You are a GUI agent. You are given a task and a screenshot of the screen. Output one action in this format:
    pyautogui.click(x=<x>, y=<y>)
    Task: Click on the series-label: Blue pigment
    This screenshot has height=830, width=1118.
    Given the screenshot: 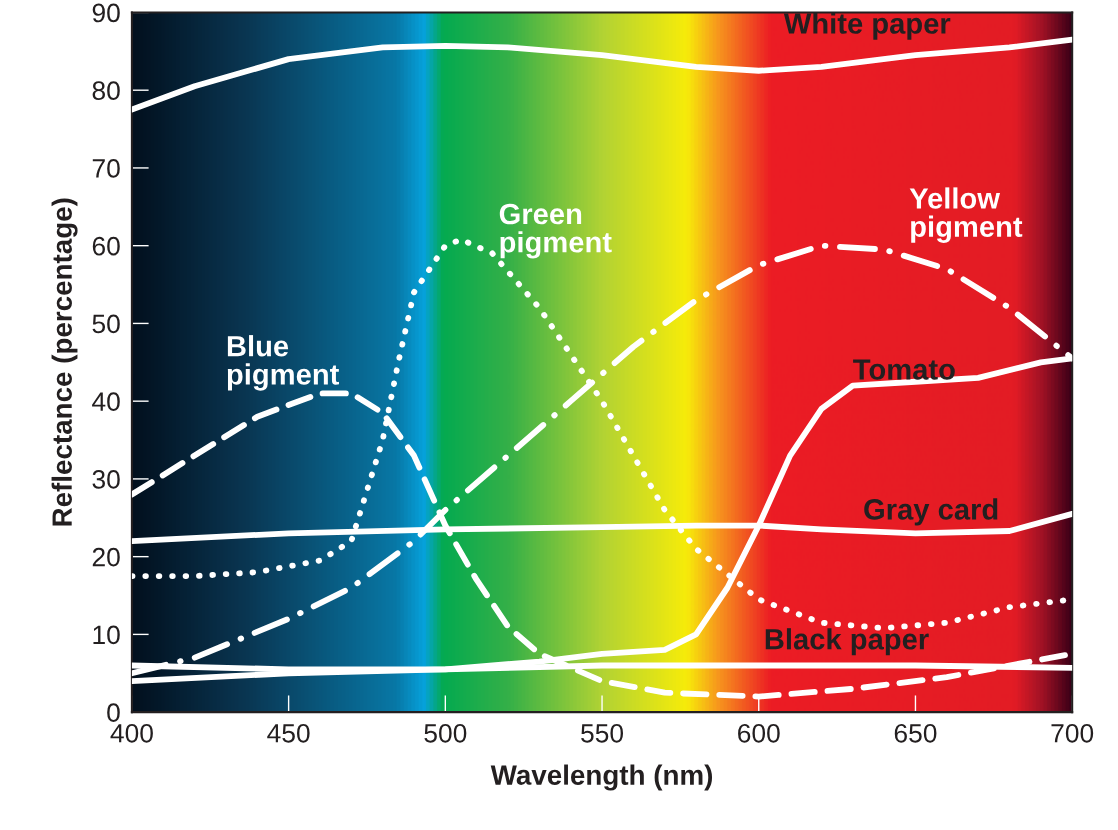 What is the action you would take?
    pyautogui.click(x=283, y=363)
    